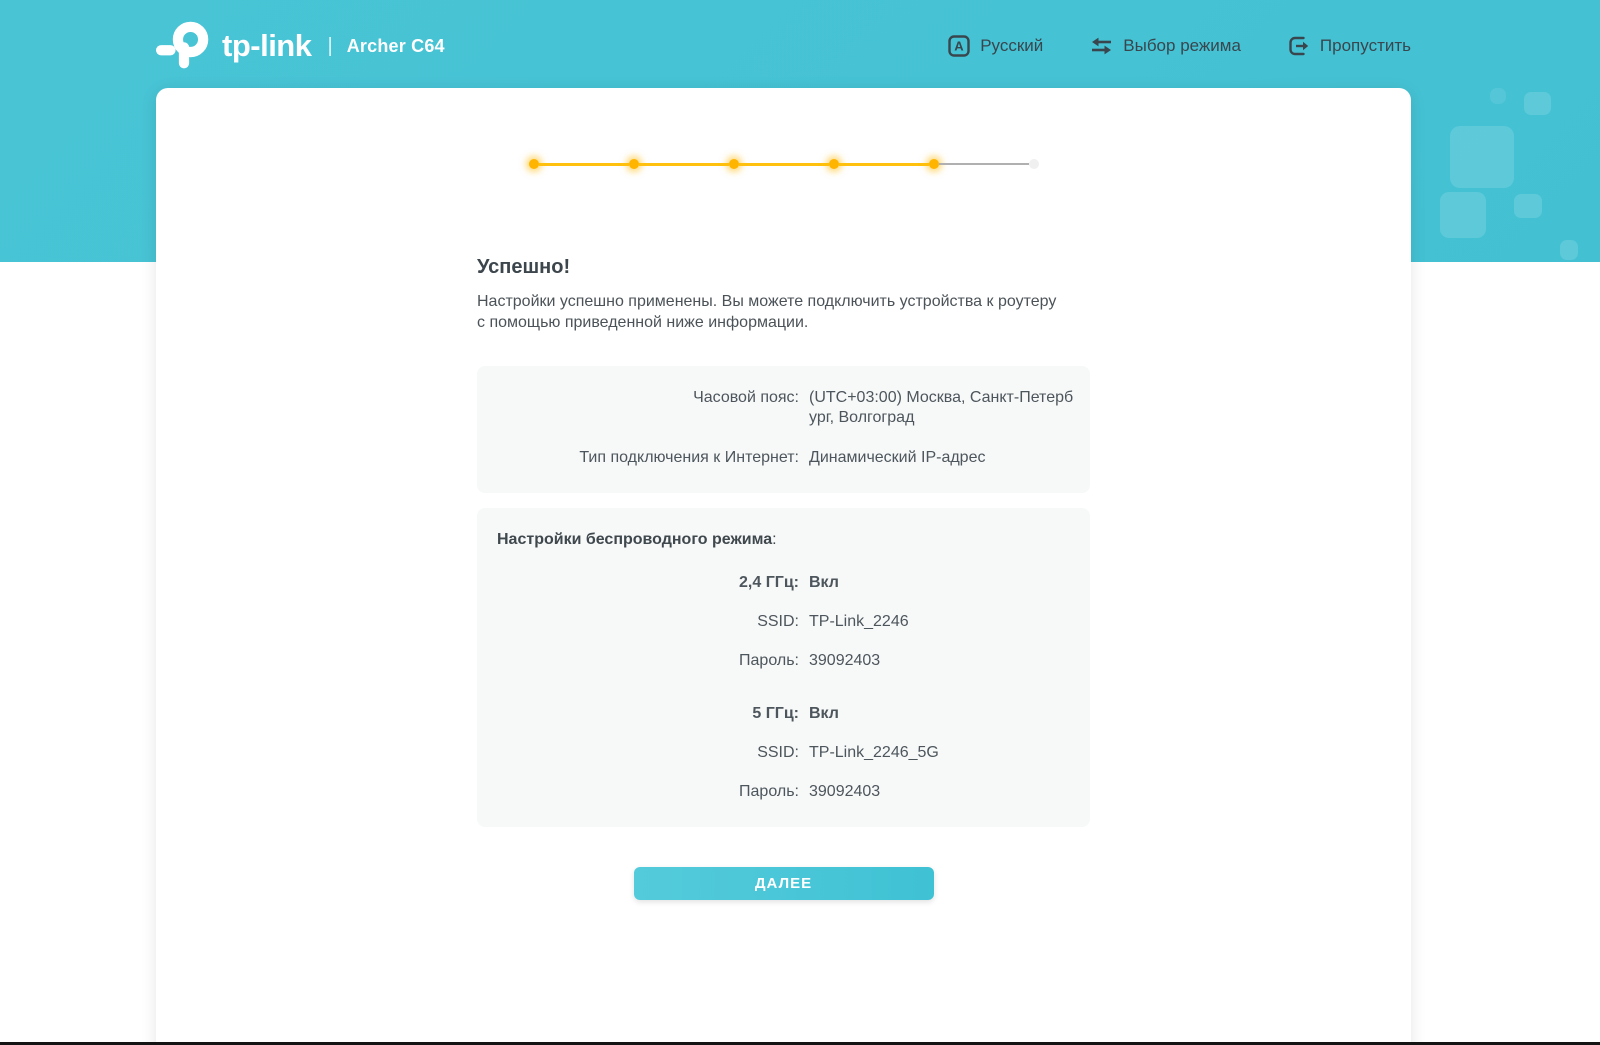  What do you see at coordinates (1012, 45) in the screenshot?
I see `menu-item-label: Русский` at bounding box center [1012, 45].